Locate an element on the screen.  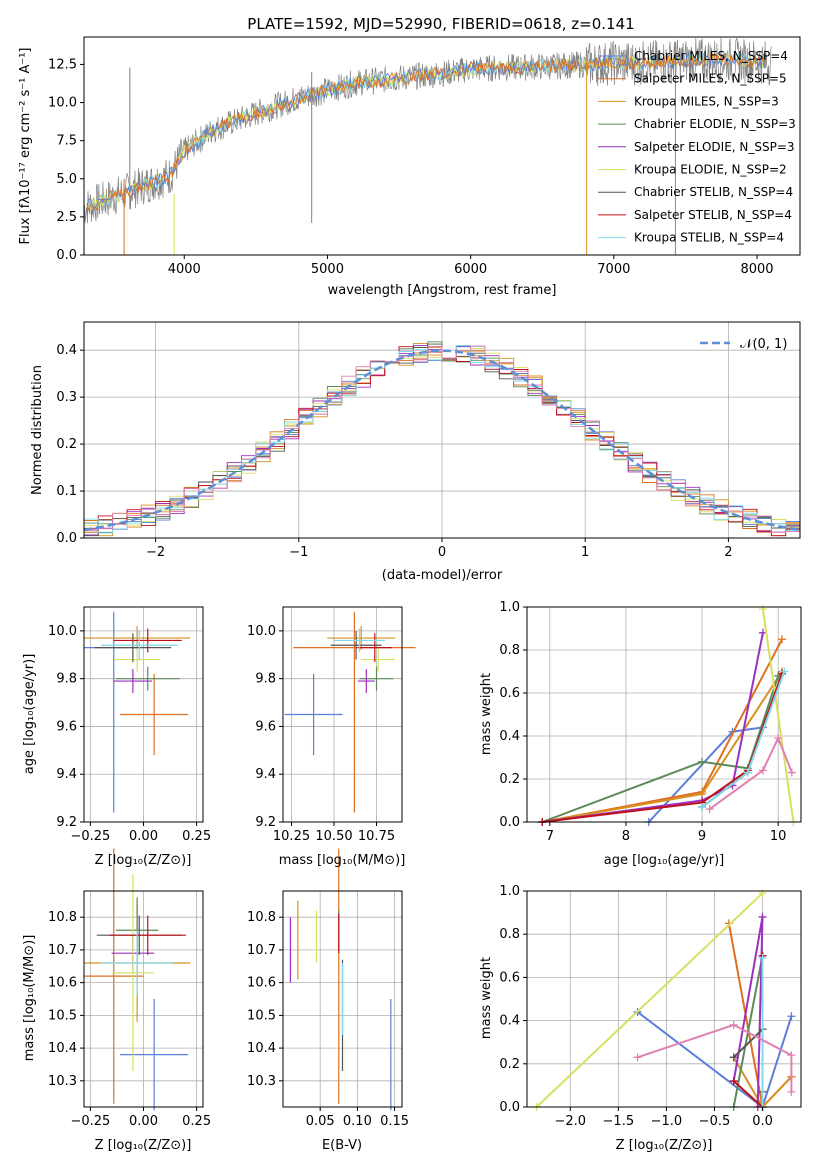
panel-xtick-label: 0.15 is located at coordinates (394, 1121).